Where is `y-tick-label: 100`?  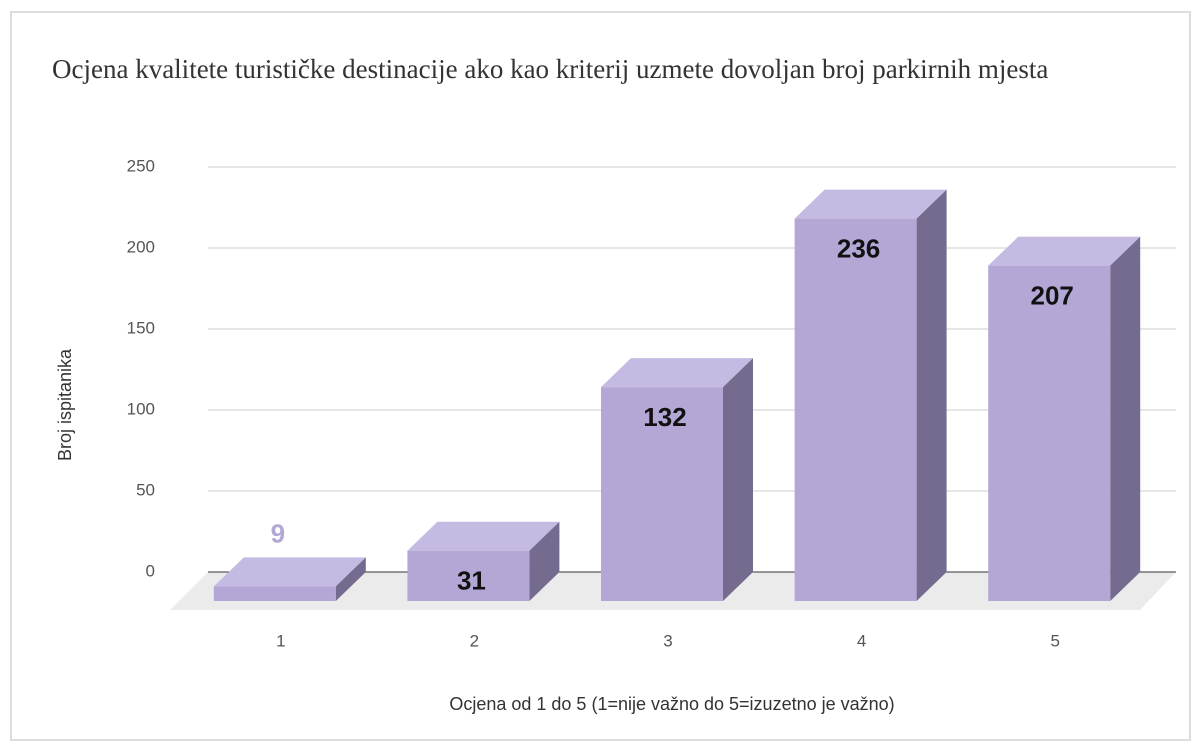 y-tick-label: 100 is located at coordinates (141, 408).